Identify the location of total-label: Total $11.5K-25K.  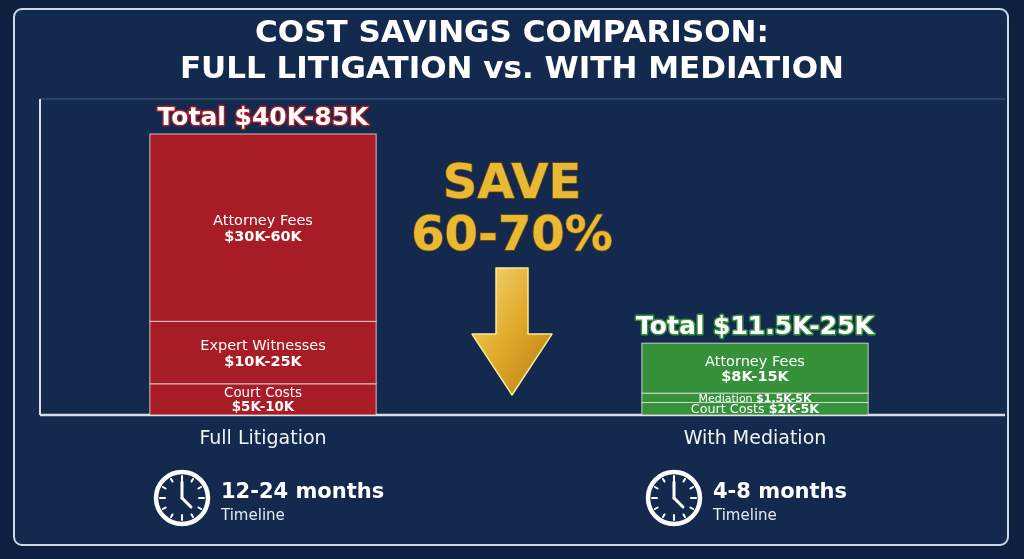
(756, 326).